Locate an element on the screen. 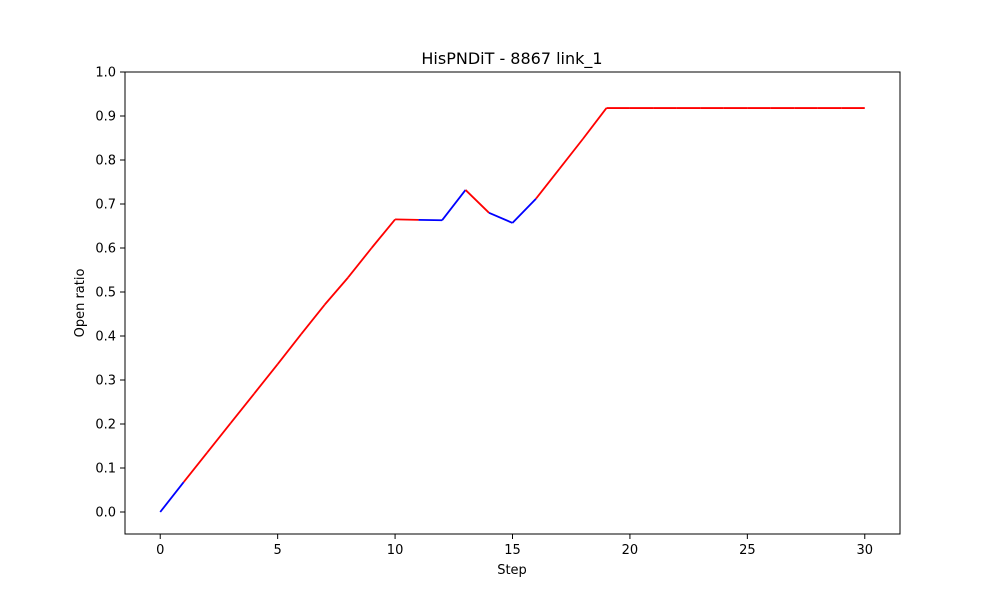 The height and width of the screenshot is (600, 1000). x-tick-label: 10 is located at coordinates (395, 550).